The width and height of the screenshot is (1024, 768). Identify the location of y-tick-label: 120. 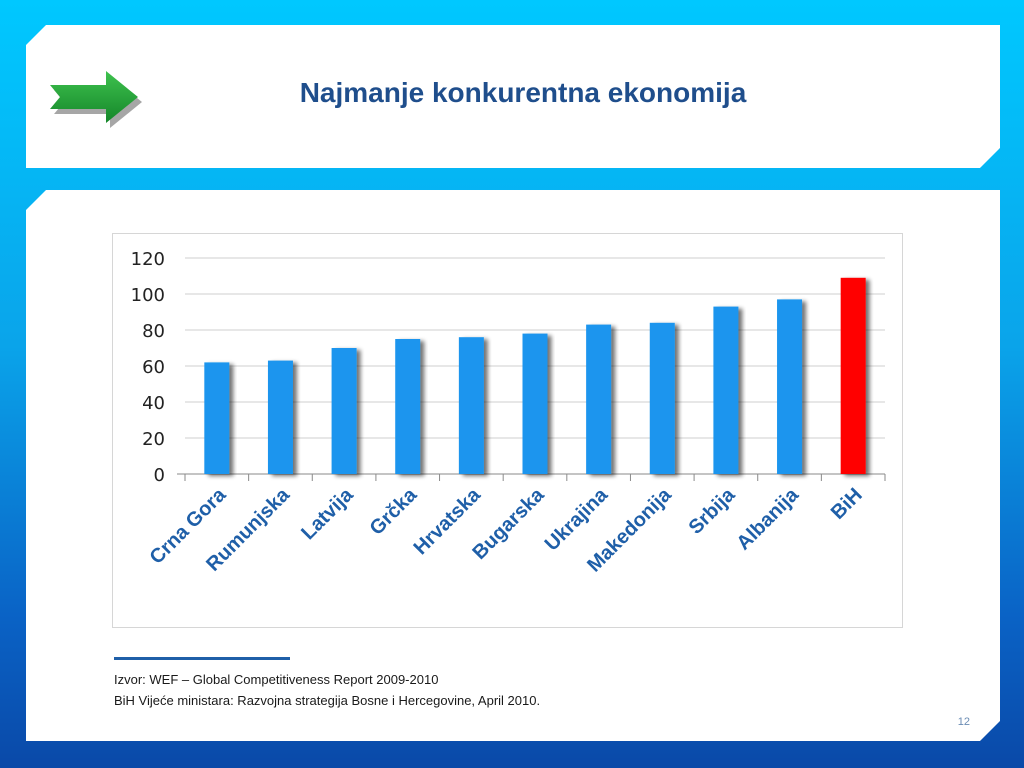
(148, 259).